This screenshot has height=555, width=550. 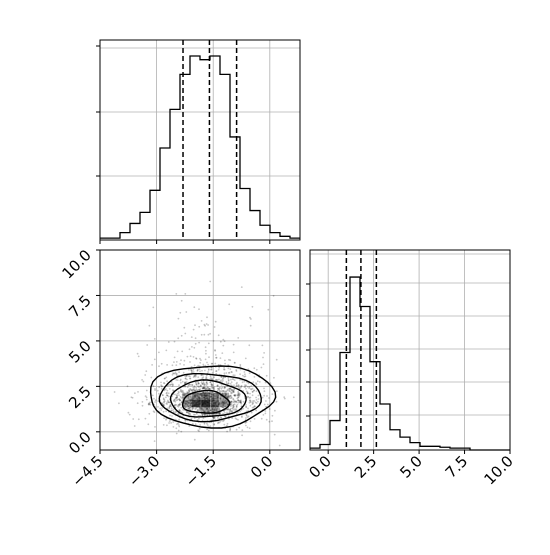 I want to click on density-cell, so click(x=187, y=404).